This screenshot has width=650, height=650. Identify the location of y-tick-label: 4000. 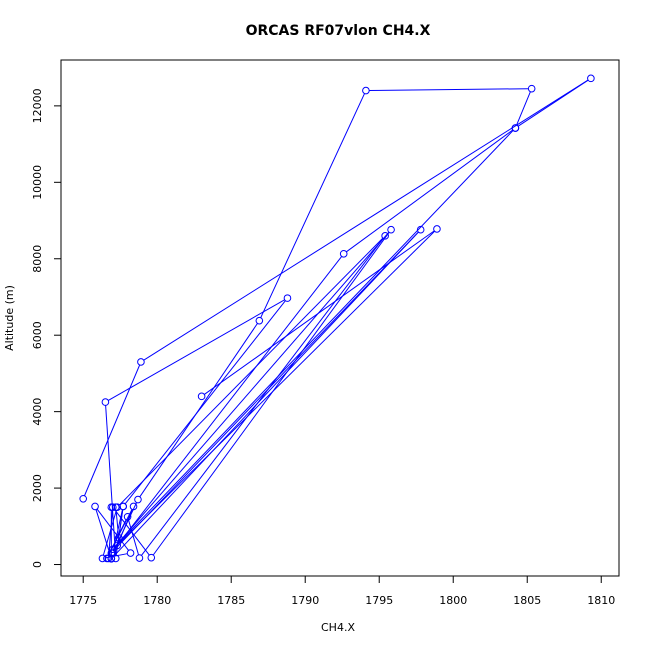
(37, 412).